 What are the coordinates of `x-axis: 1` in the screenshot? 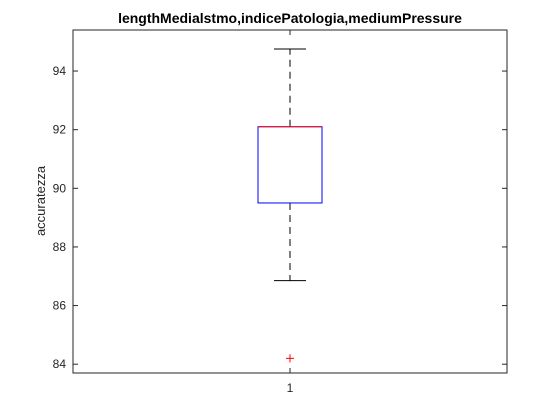 It's located at (290, 212).